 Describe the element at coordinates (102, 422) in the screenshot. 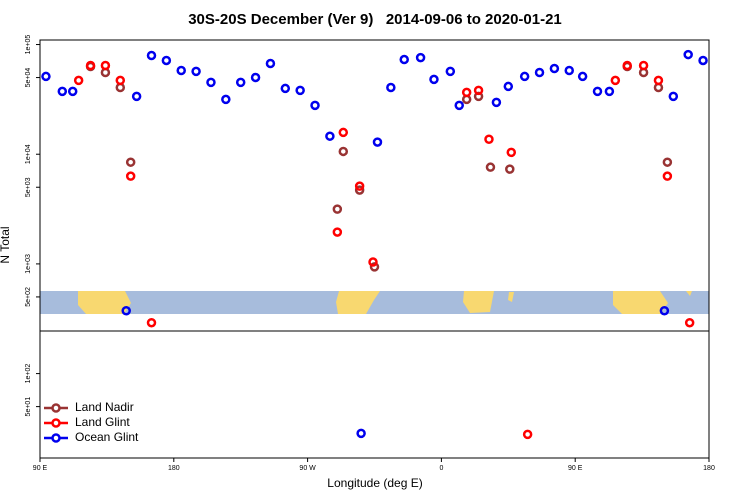

I see `legend-label: Land Glint` at that location.